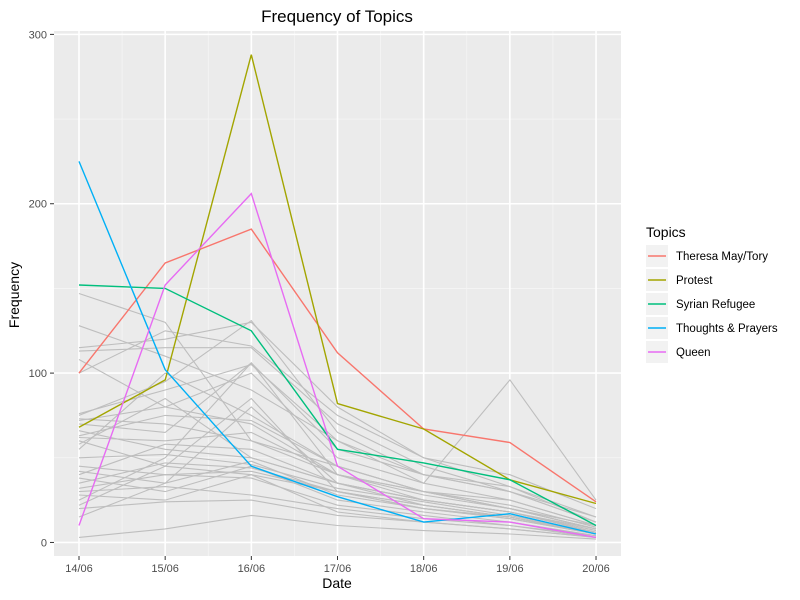 The image size is (800, 600). I want to click on y-tick-label: 300, so click(38, 35).